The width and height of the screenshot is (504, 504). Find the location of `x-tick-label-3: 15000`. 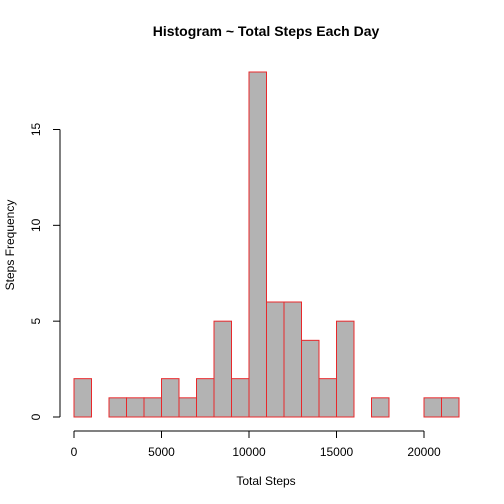

x-tick-label-3: 15000 is located at coordinates (337, 452).